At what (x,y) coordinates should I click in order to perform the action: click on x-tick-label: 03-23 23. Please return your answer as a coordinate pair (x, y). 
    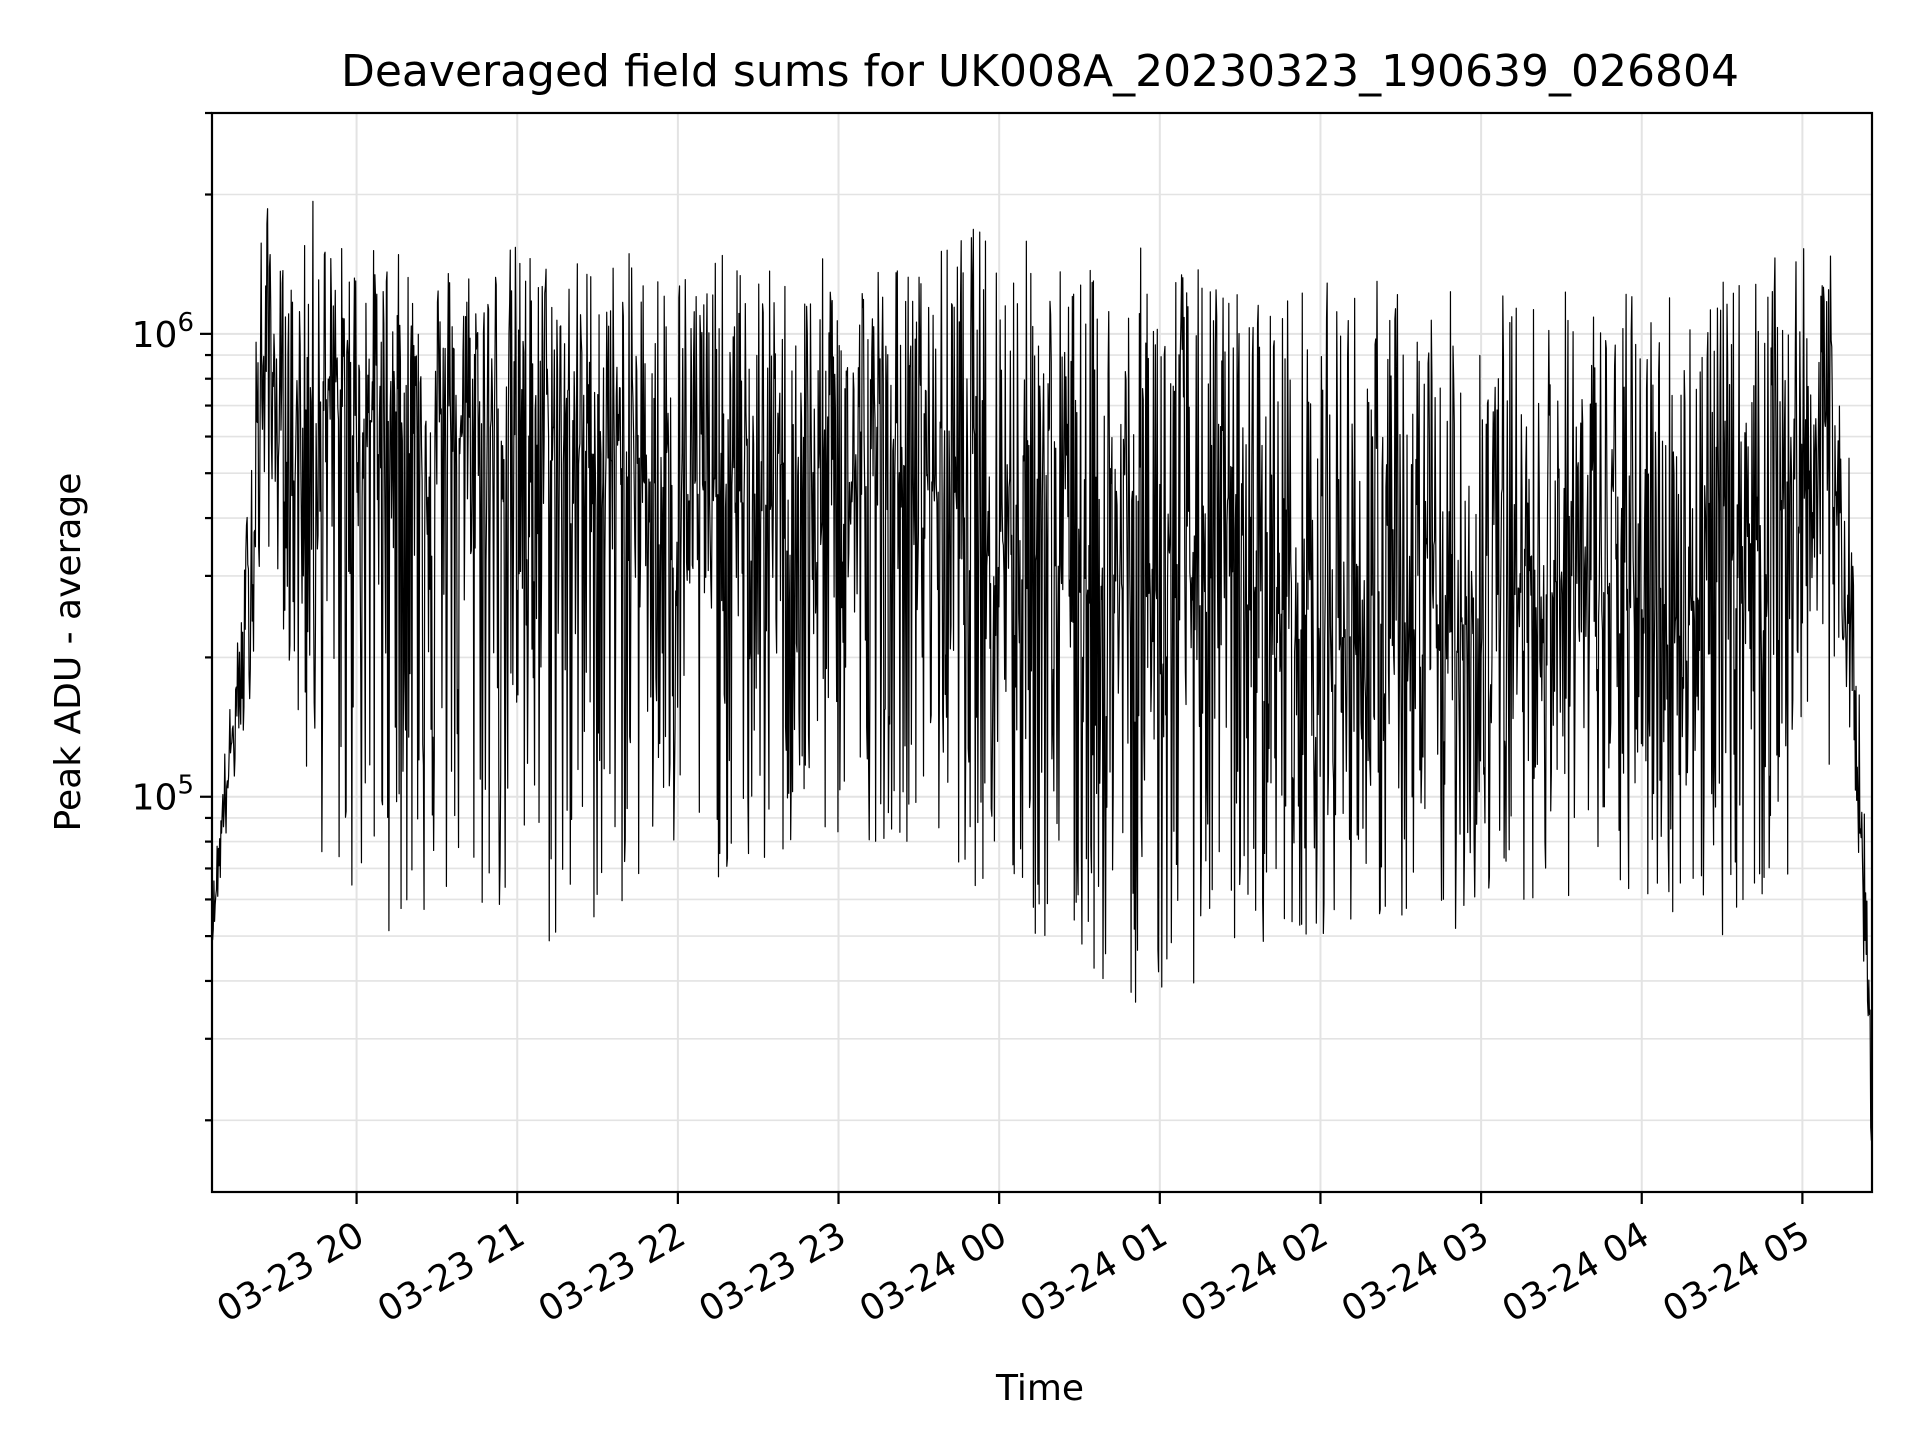
    Looking at the image, I should click on (772, 1272).